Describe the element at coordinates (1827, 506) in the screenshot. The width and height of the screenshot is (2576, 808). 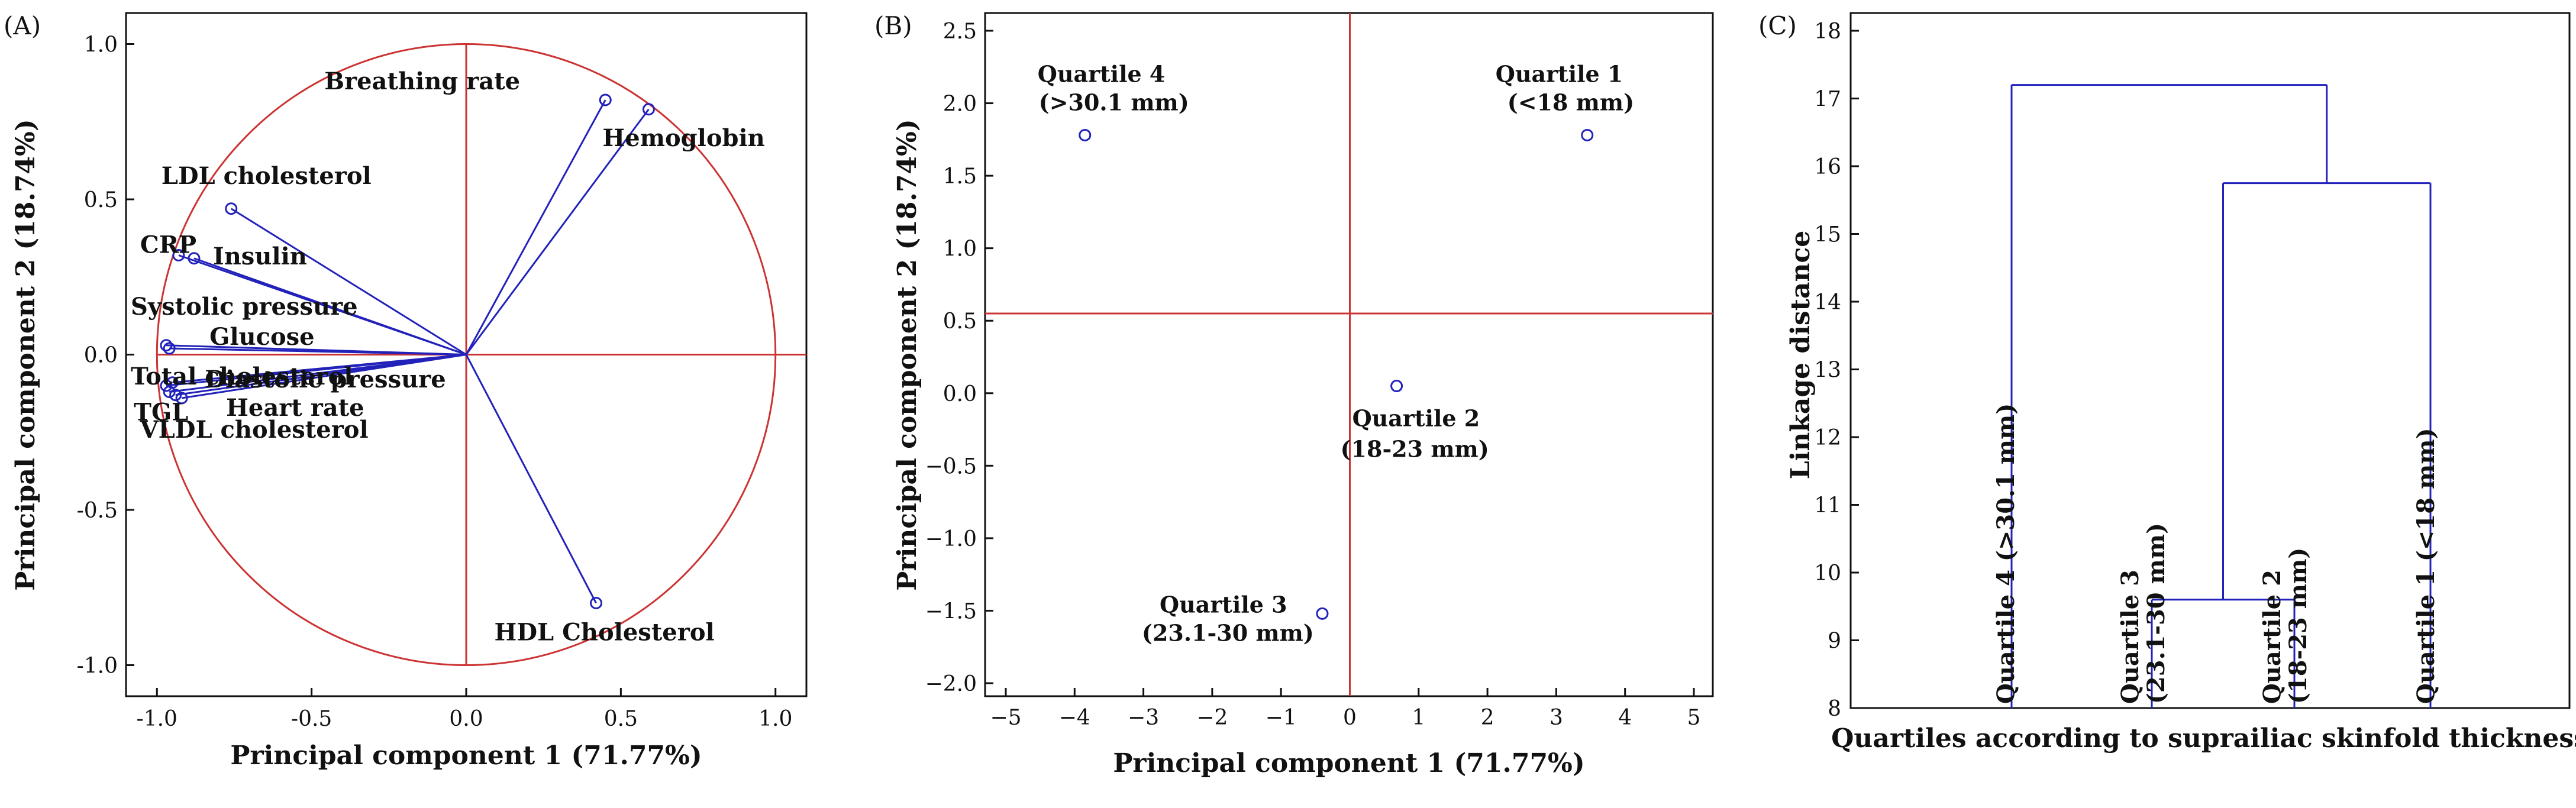
I see `panel-c-y-tick-label: 11` at that location.